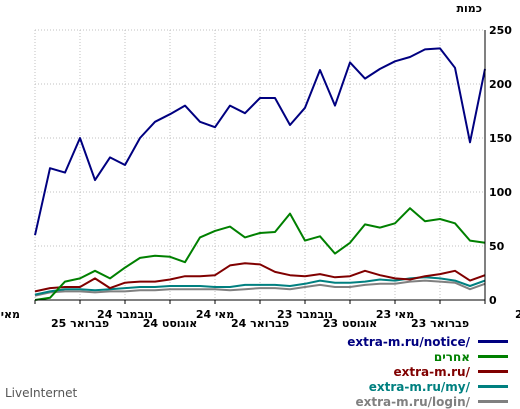 Image resolution: width=520 pixels, height=409 pixels. What do you see at coordinates (170, 323) in the screenshot?
I see `x-tick-label: אוגוסט 24` at bounding box center [170, 323].